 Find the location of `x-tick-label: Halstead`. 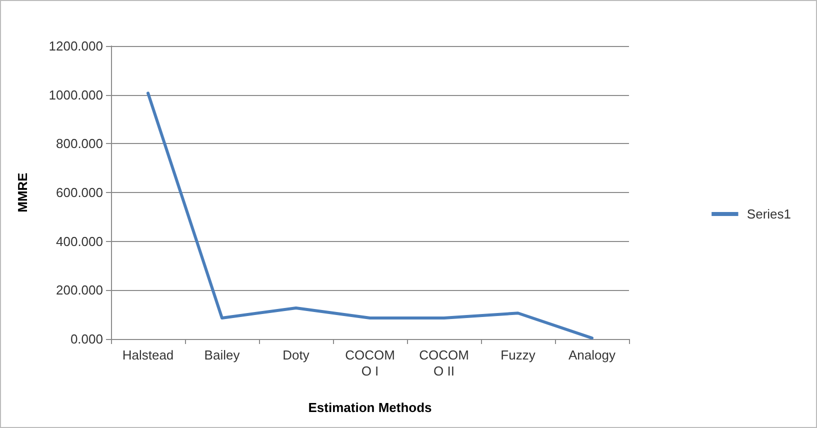

x-tick-label: Halstead is located at coordinates (148, 355).